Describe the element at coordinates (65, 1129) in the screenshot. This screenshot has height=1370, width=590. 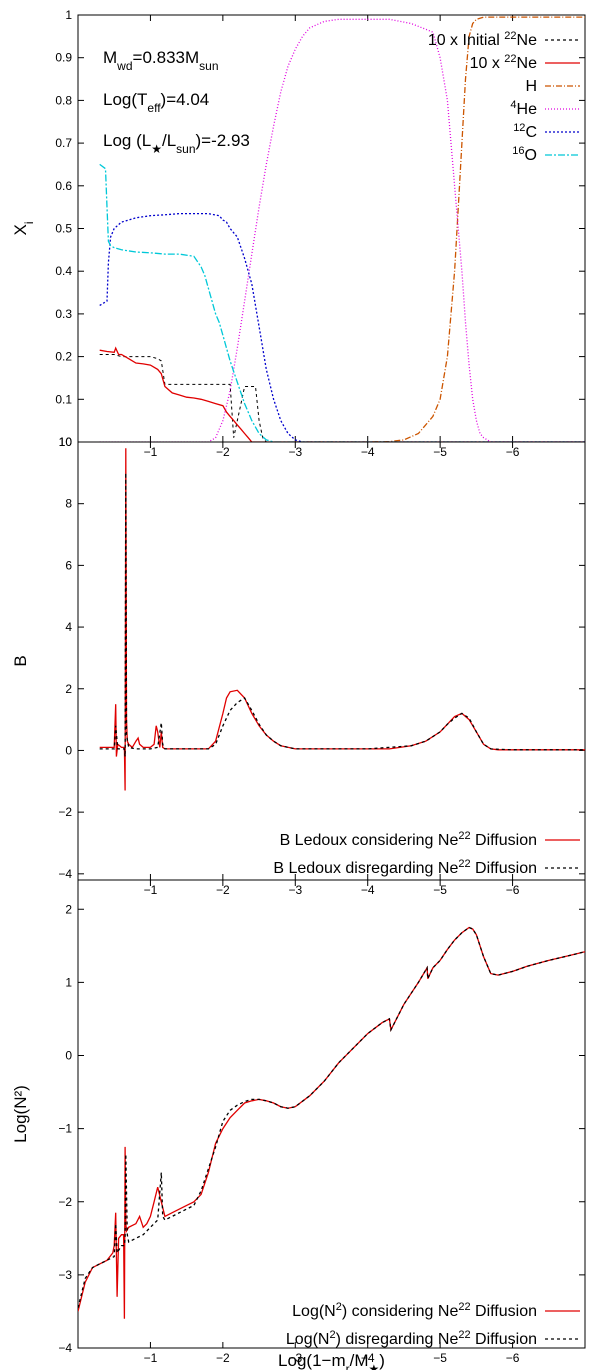
I see `y-tick-label: −1` at that location.